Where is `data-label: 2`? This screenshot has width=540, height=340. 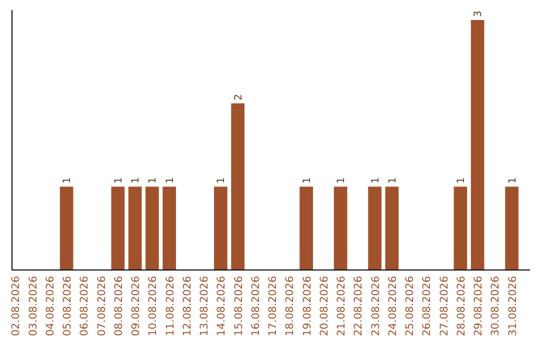 data-label: 2 is located at coordinates (238, 97).